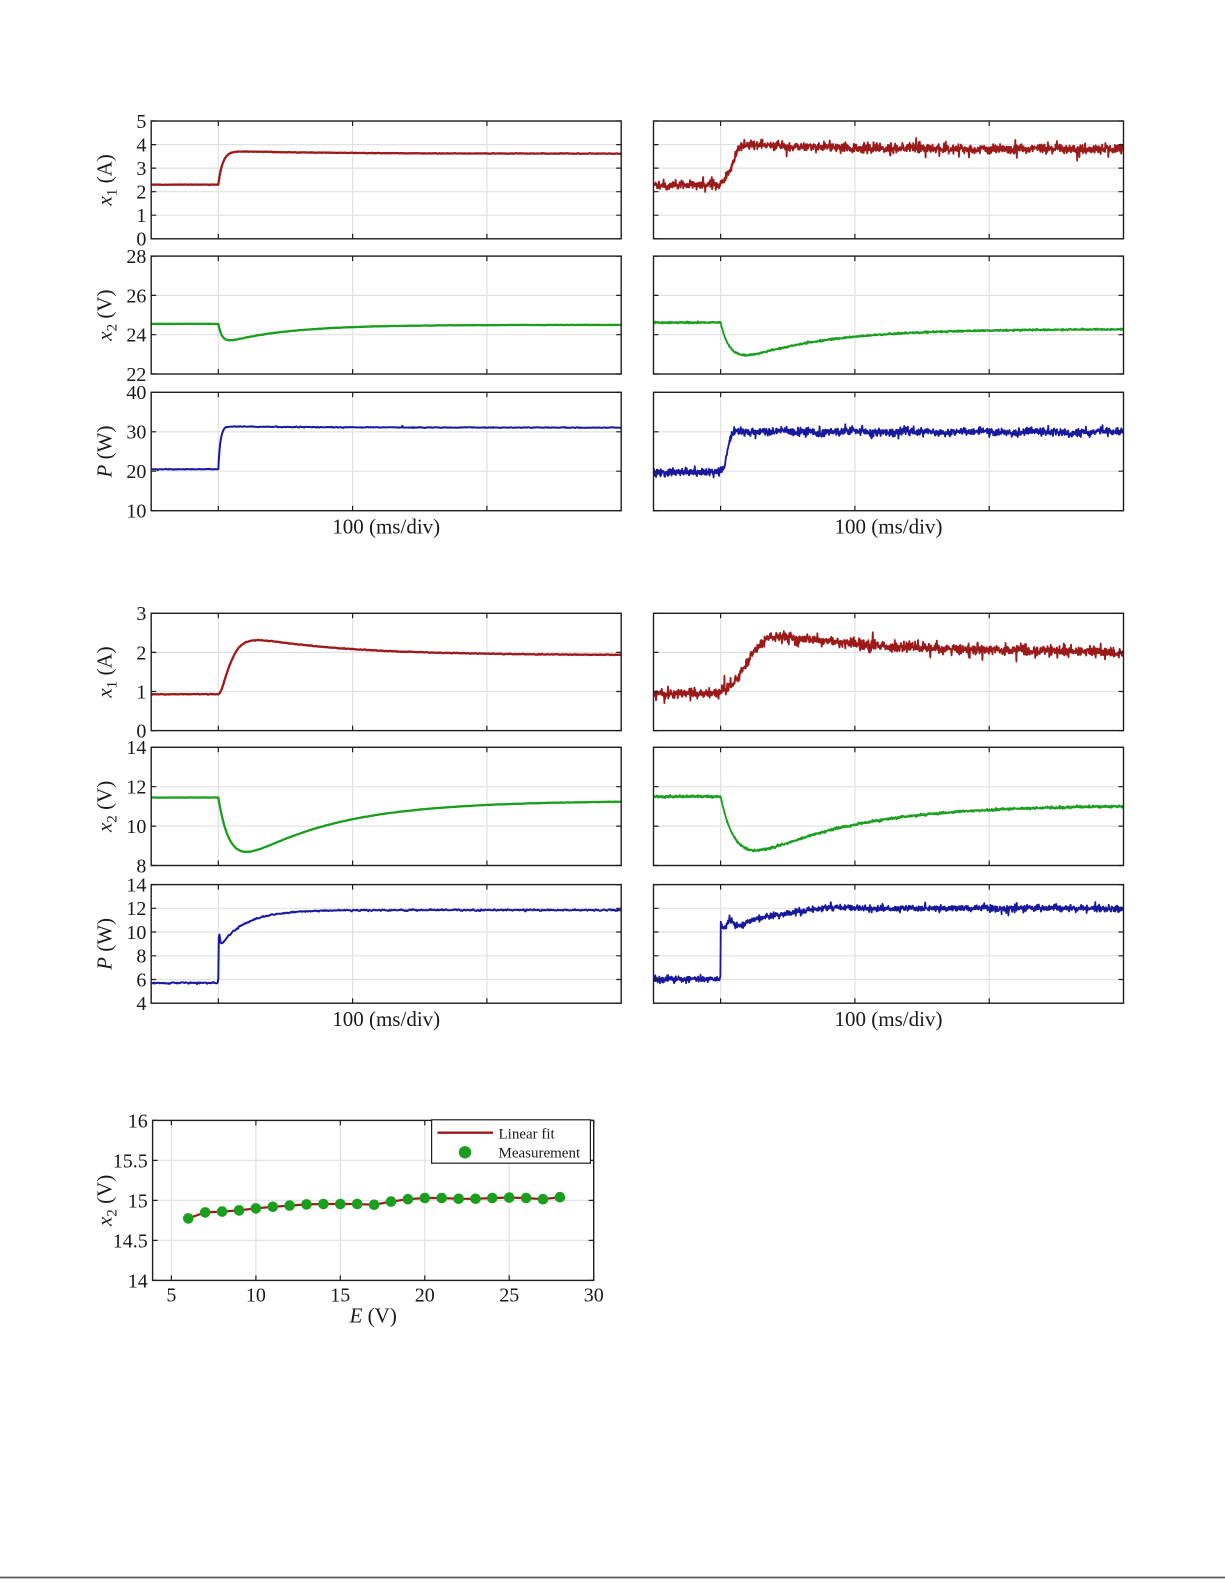 The width and height of the screenshot is (1225, 1590). What do you see at coordinates (130, 1241) in the screenshot?
I see `svg-text: 14.5` at bounding box center [130, 1241].